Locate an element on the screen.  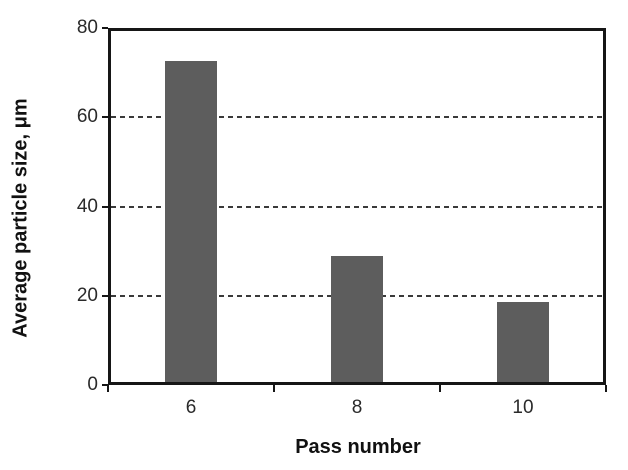
x-axis-title: Pass number is located at coordinates (358, 447).